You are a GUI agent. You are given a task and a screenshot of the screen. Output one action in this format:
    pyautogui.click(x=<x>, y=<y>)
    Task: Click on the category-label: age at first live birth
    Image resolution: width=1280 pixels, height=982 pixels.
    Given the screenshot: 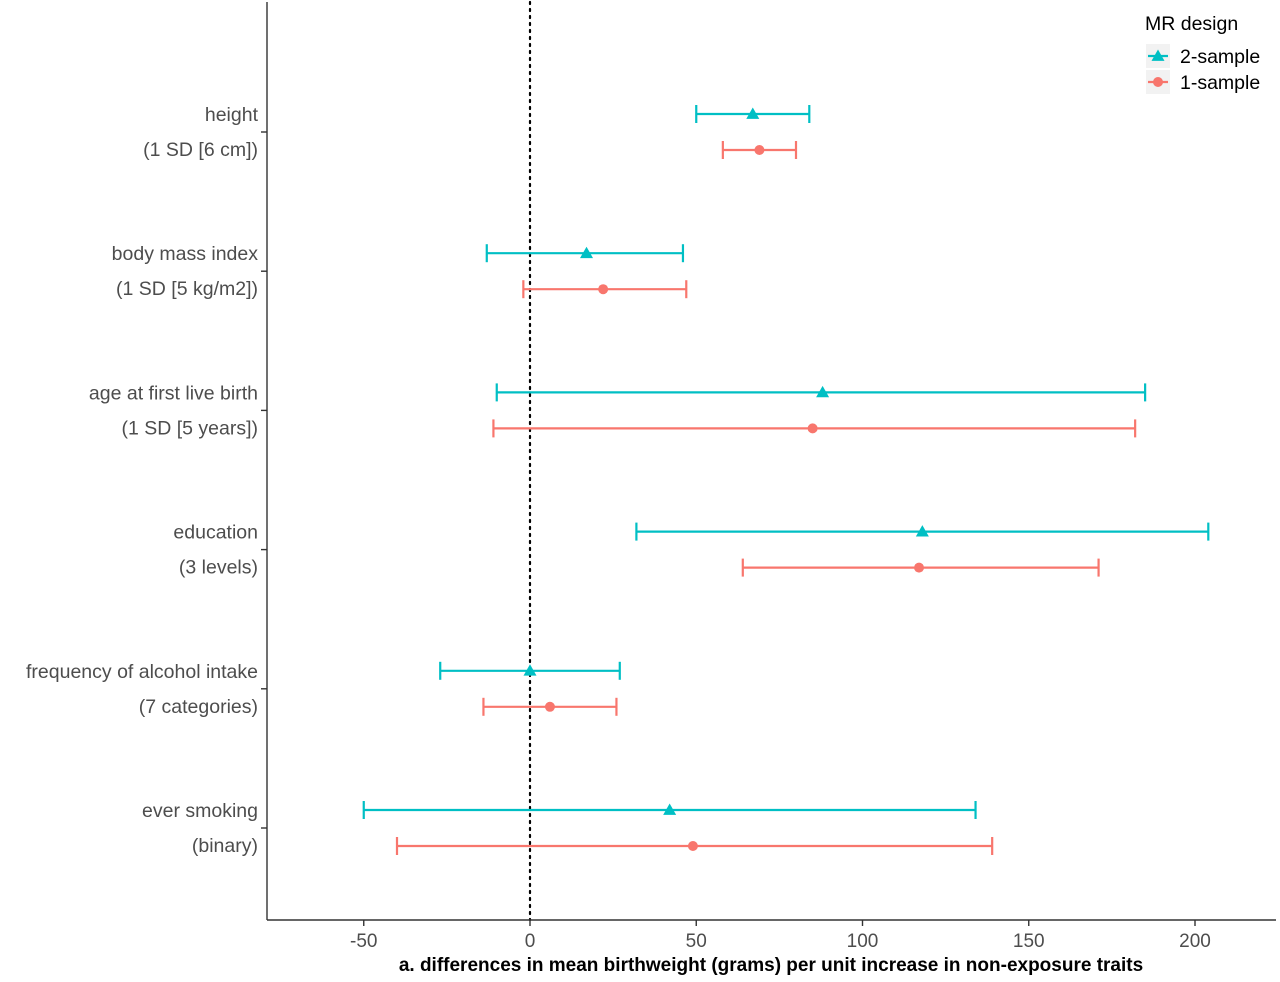 What is the action you would take?
    pyautogui.click(x=173, y=393)
    